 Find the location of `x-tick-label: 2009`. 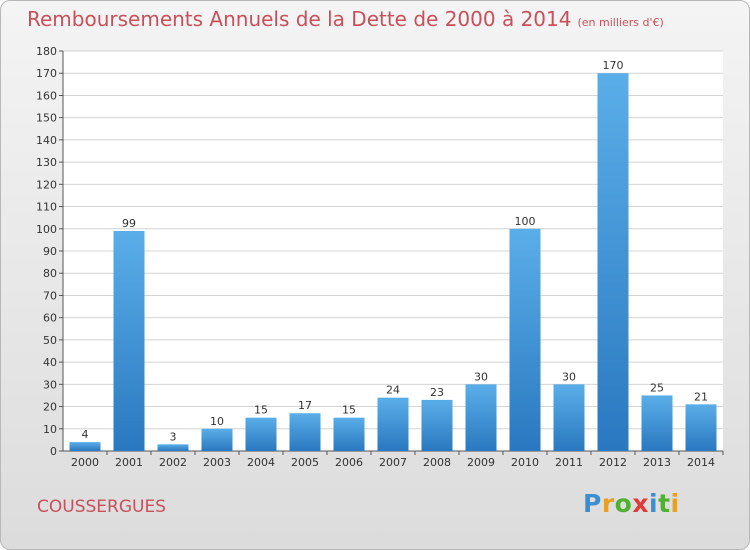

x-tick-label: 2009 is located at coordinates (481, 462).